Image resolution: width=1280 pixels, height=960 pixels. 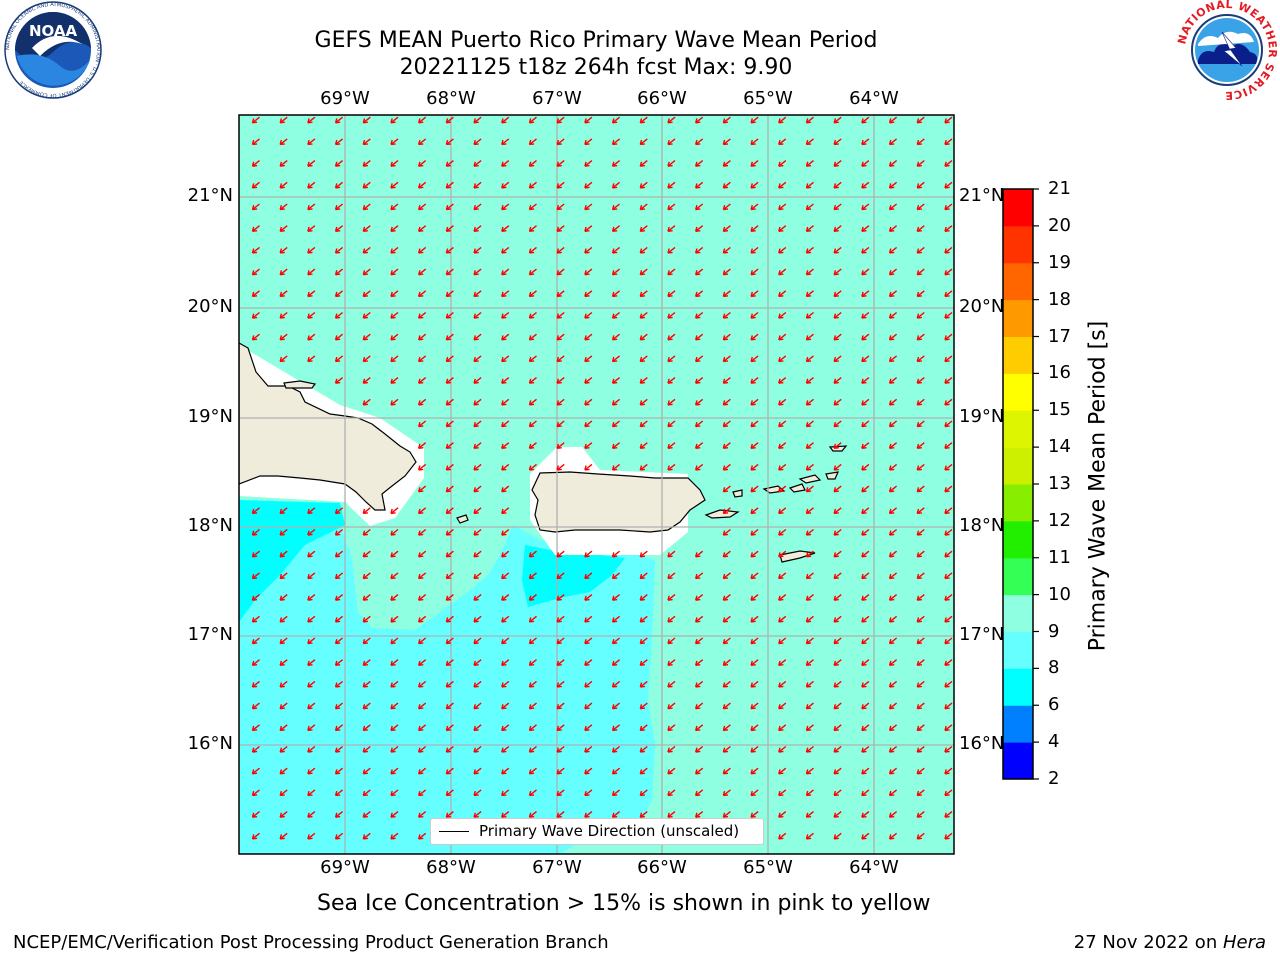 What do you see at coordinates (1054, 778) in the screenshot?
I see `colorbar-tick-label: 2` at bounding box center [1054, 778].